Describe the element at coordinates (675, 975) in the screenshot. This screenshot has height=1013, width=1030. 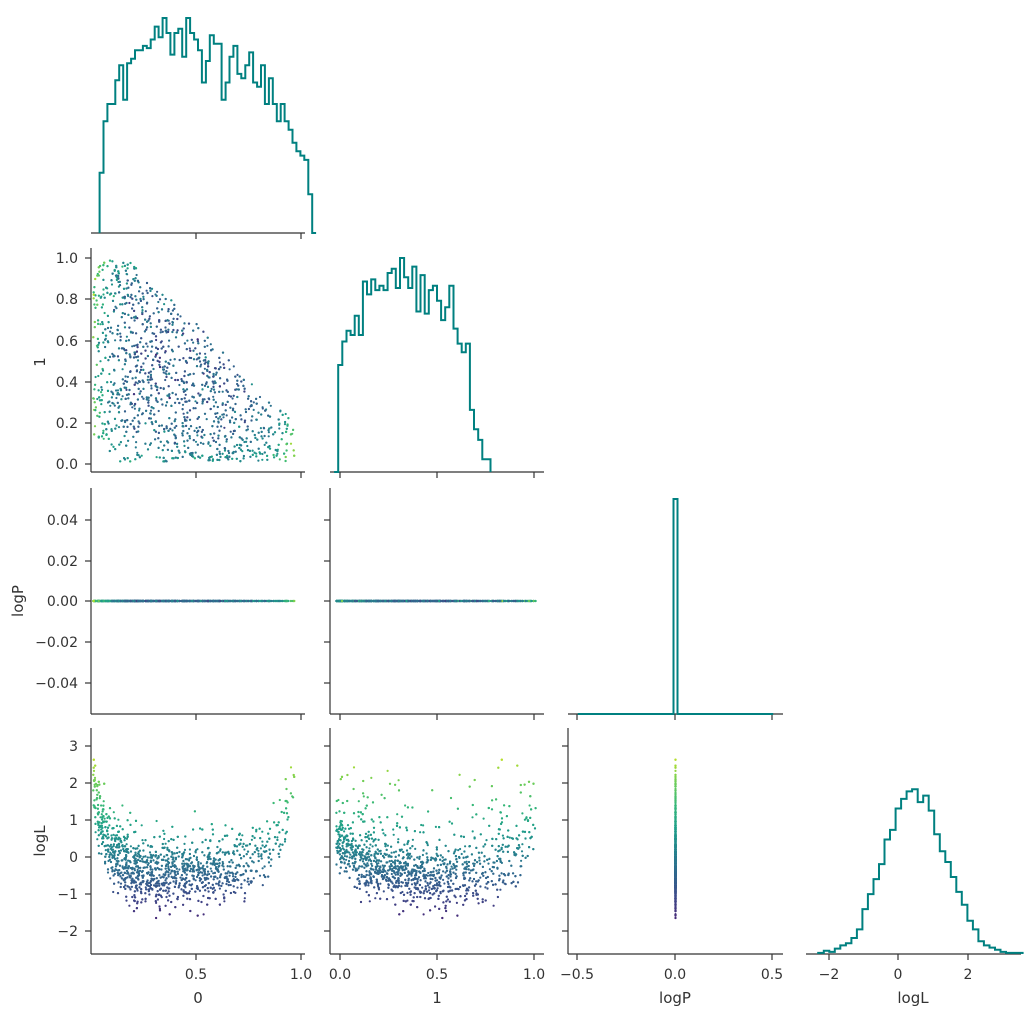
I see `xtick-label: 0.0` at that location.